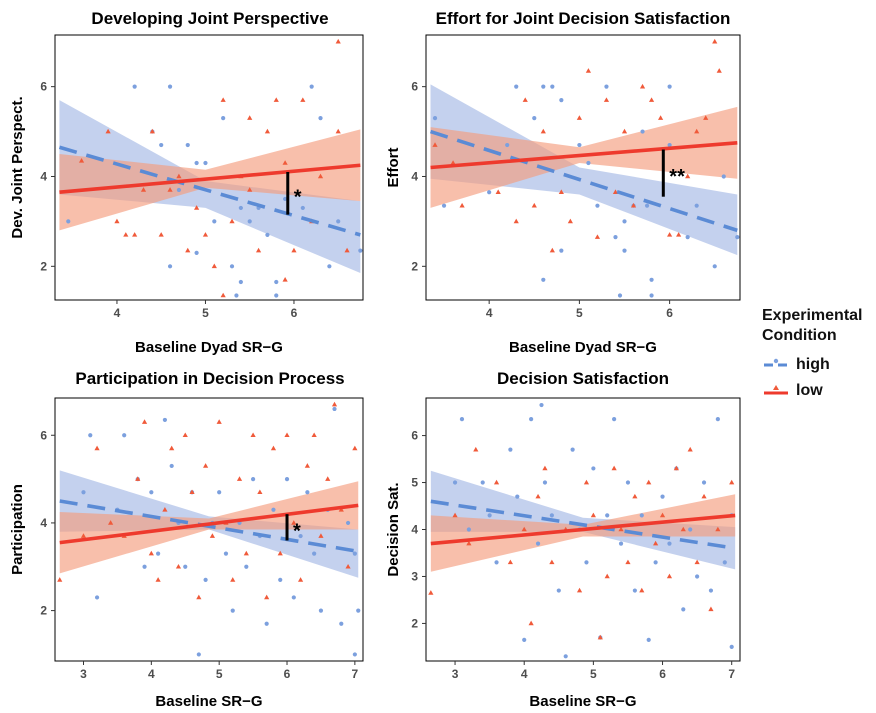 This screenshot has height=713, width=876. What do you see at coordinates (818, 365) in the screenshot?
I see `legend-item-high: high` at bounding box center [818, 365].